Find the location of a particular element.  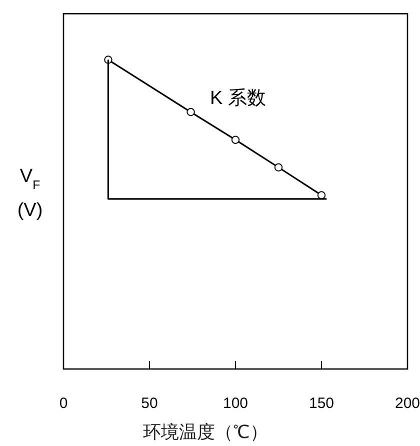

y-axis-title: V$_{F}$ (V) is located at coordinates (30, 193).